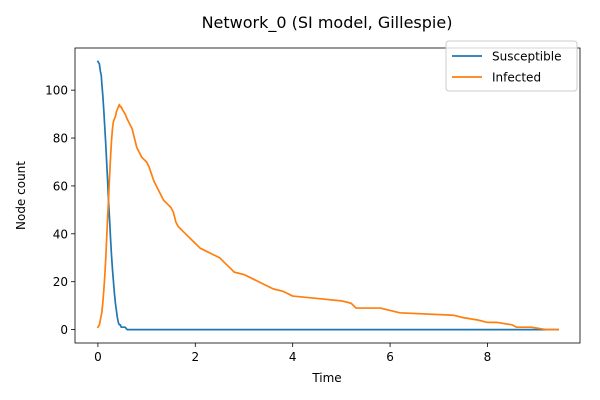 The height and width of the screenshot is (400, 600). Describe the element at coordinates (98, 357) in the screenshot. I see `x-tick-label: 0` at that location.